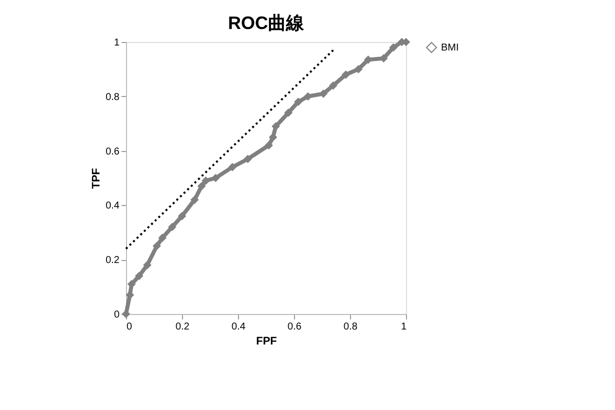 The height and width of the screenshot is (410, 615). I want to click on y-tick-label: 0.2, so click(113, 260).